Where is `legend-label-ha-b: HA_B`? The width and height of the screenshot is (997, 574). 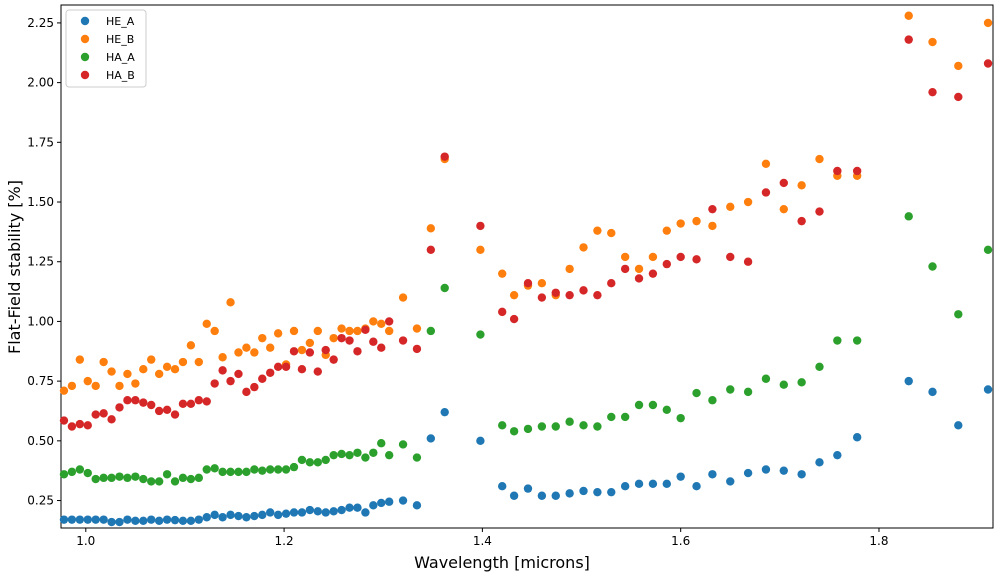
legend-label-ha-b: HA_B is located at coordinates (120, 75).